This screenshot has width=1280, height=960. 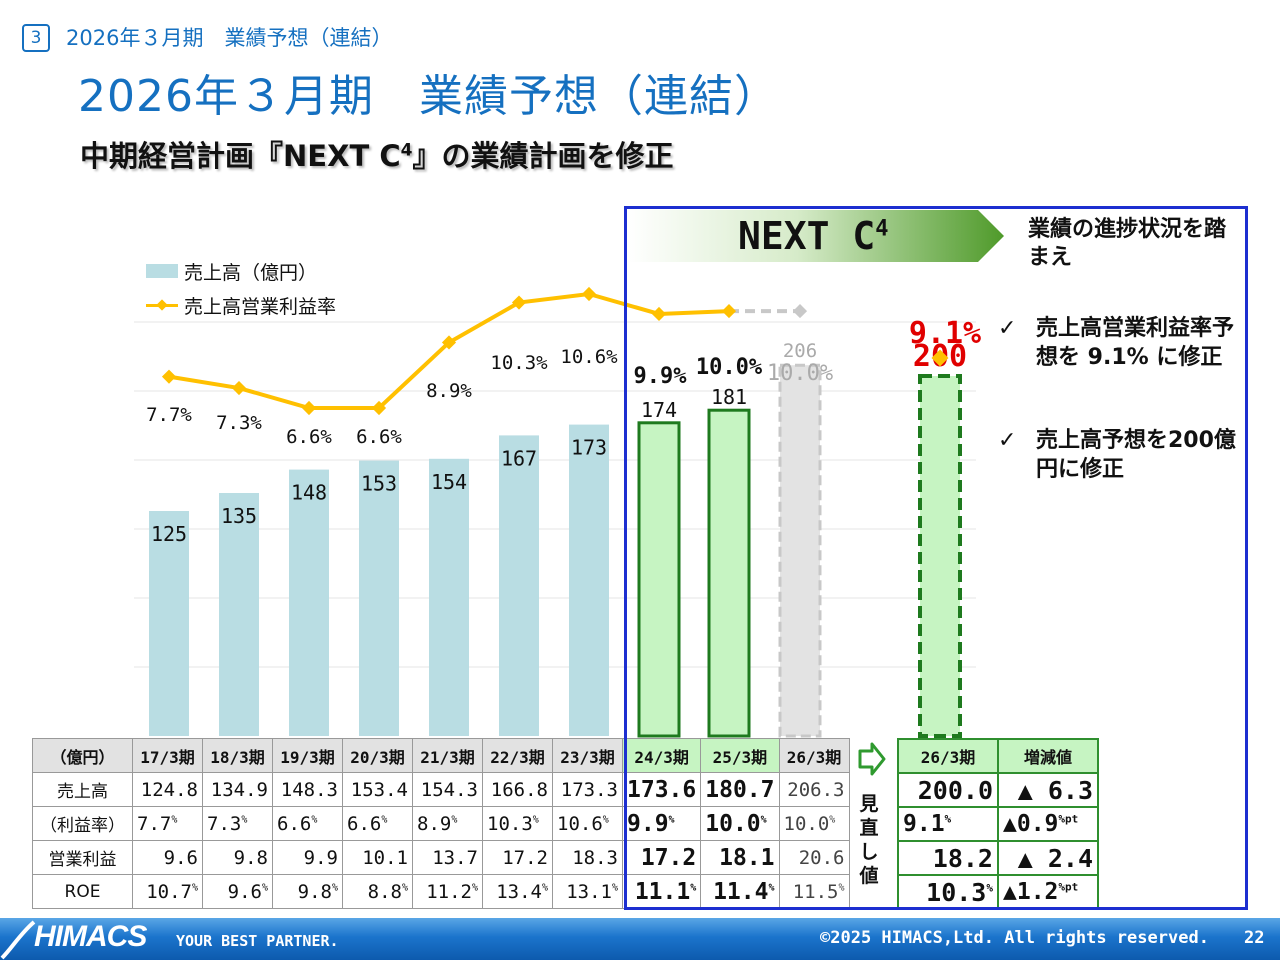 What do you see at coordinates (659, 410) in the screenshot?
I see `bar-label: 174` at bounding box center [659, 410].